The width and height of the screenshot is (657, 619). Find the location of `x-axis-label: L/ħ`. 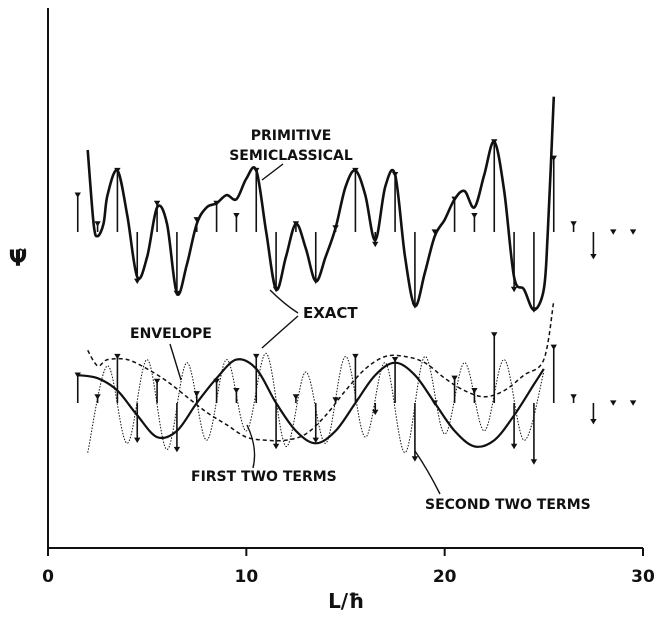

x-axis-label: L/ħ is located at coordinates (346, 601).